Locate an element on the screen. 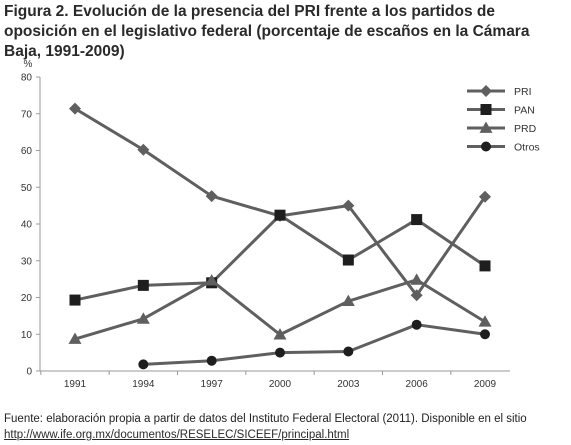 The height and width of the screenshot is (445, 571). y-axis-unit-label: % is located at coordinates (28, 64).